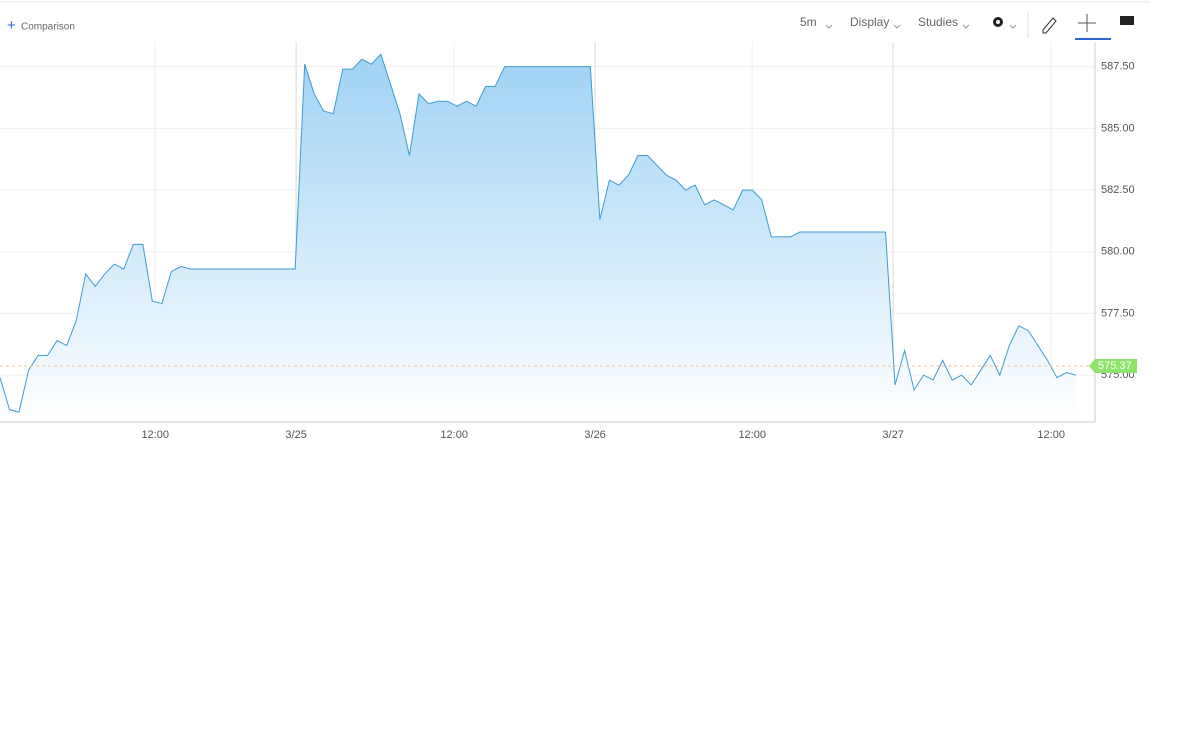 Image resolution: width=1200 pixels, height=749 pixels. Describe the element at coordinates (1118, 67) in the screenshot. I see `y-tick-label: 587.50` at that location.